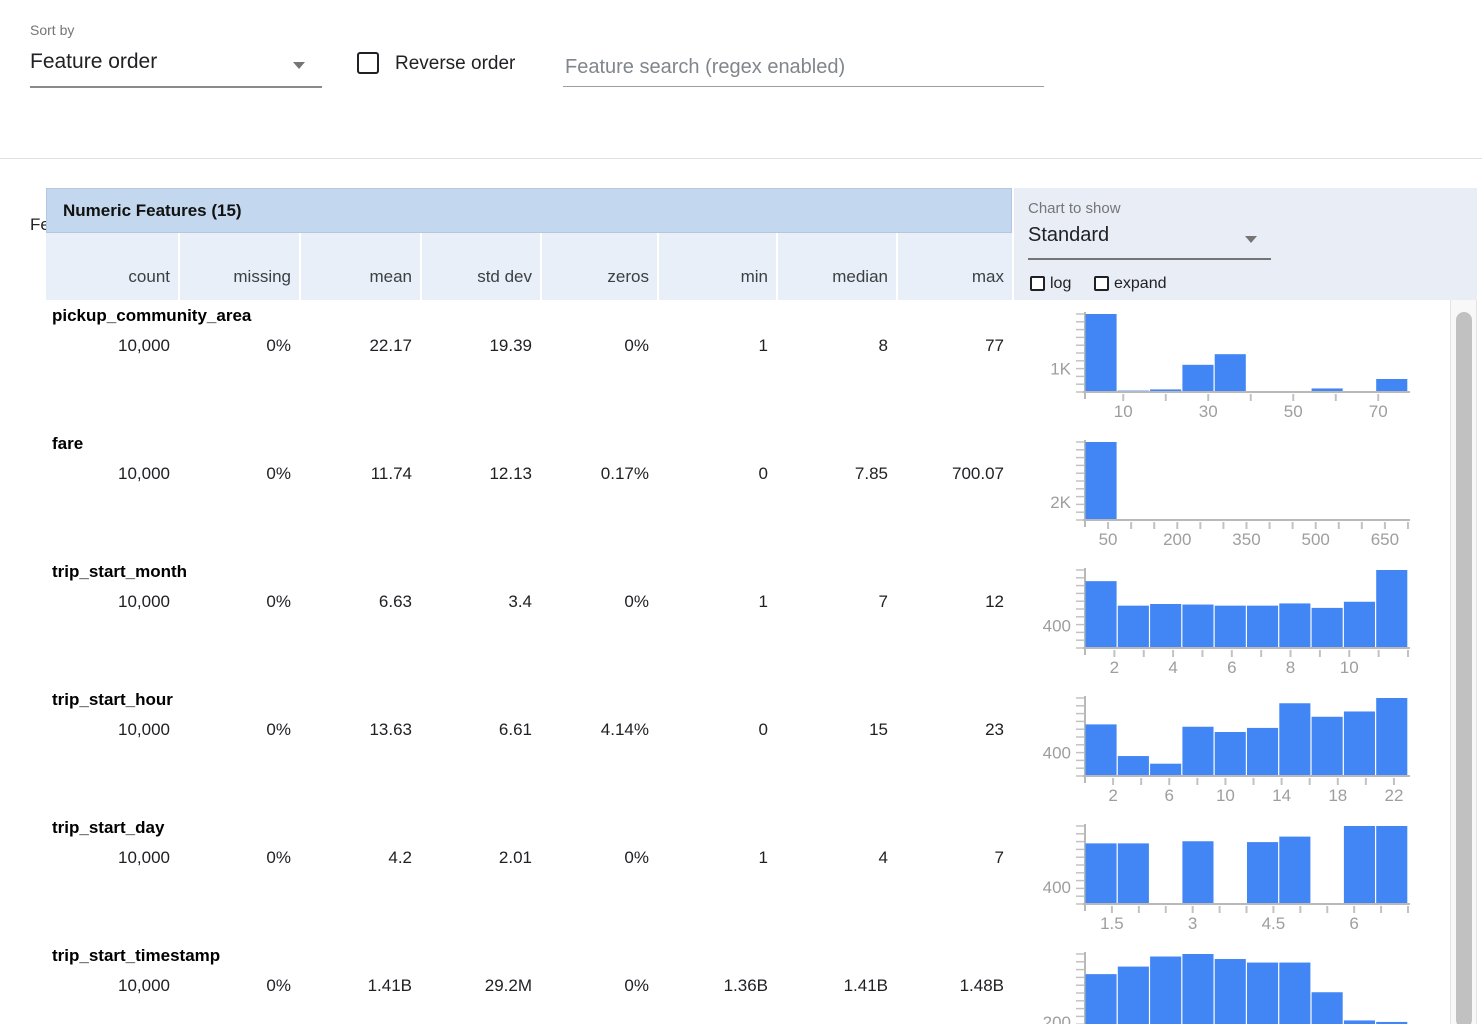 The width and height of the screenshot is (1482, 1024). Describe the element at coordinates (1061, 283) in the screenshot. I see `log-label: log` at that location.